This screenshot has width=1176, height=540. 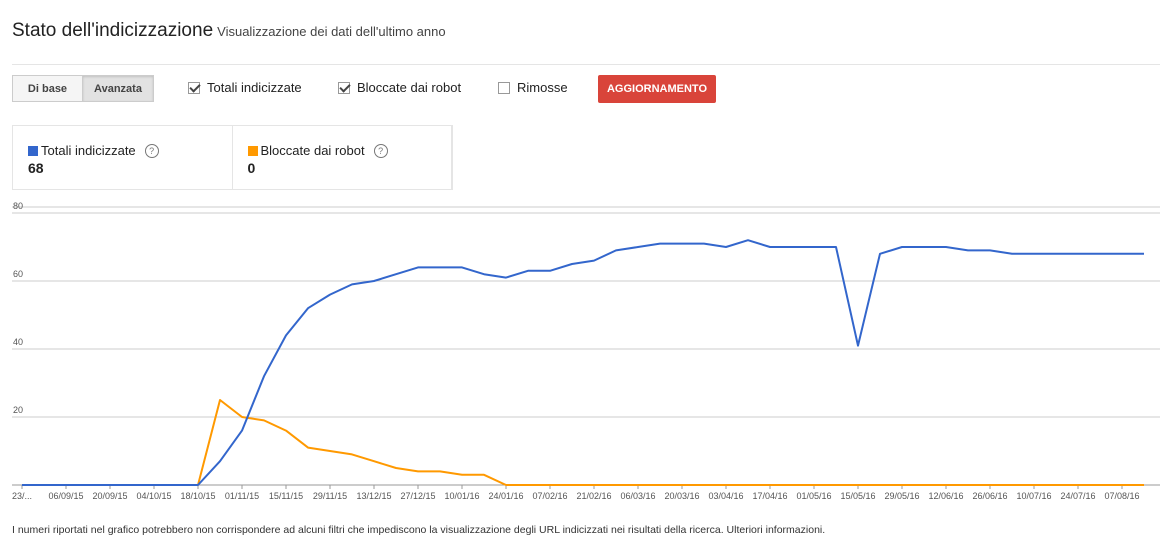 I want to click on summary-value: 68, so click(x=36, y=168).